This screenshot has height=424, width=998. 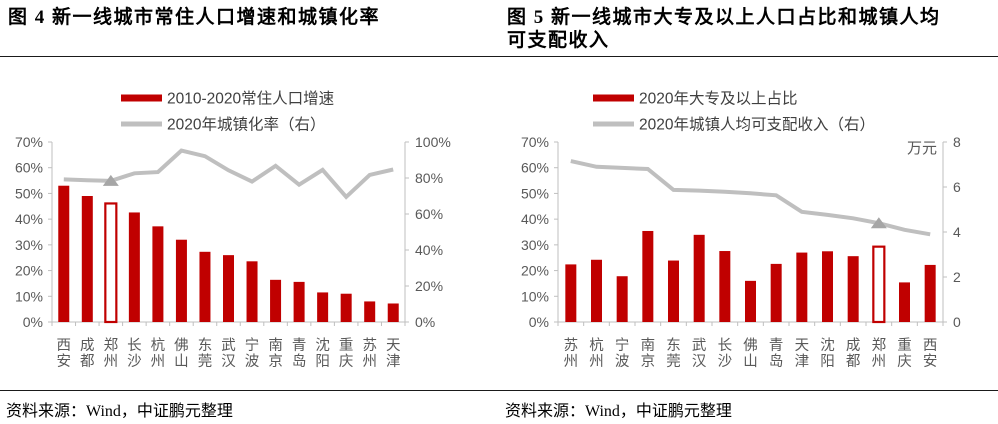 What do you see at coordinates (750, 301) in the screenshot?
I see `bar-佛山` at bounding box center [750, 301].